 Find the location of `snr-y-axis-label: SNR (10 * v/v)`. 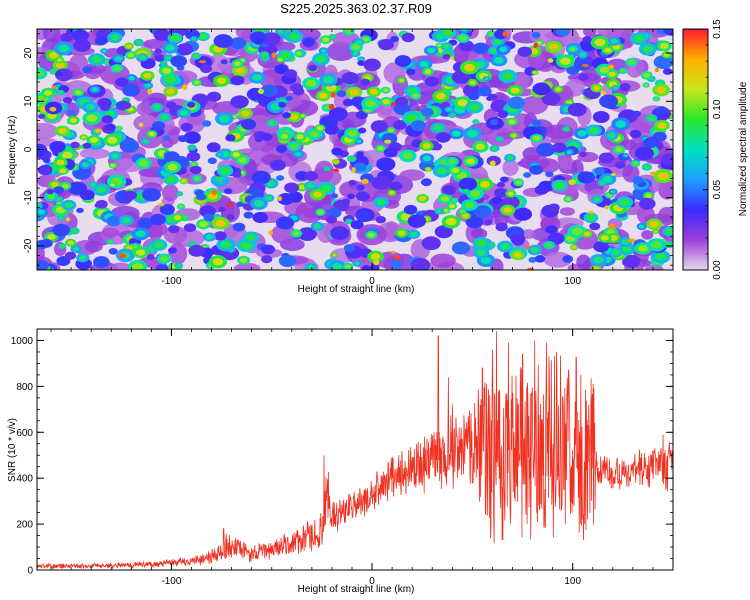

snr-y-axis-label: SNR (10 * v/v) is located at coordinates (12, 450).